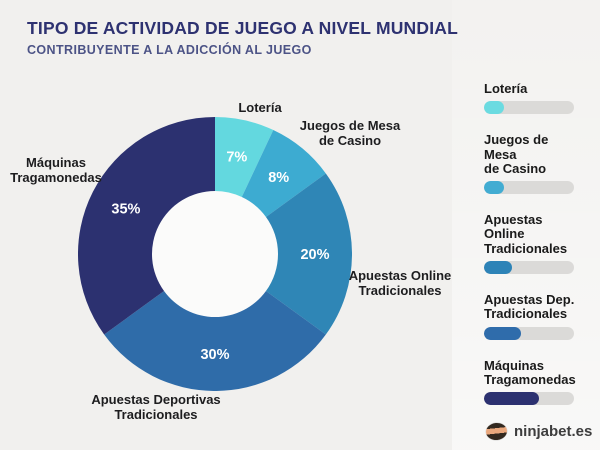  What do you see at coordinates (534, 98) in the screenshot?
I see `legend-item-loteria: Lotería` at bounding box center [534, 98].